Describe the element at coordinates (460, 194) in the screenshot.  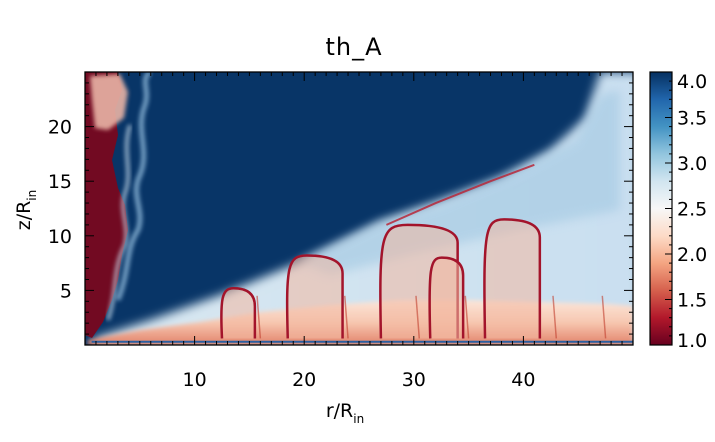
I see `upper-shock-line` at that location.